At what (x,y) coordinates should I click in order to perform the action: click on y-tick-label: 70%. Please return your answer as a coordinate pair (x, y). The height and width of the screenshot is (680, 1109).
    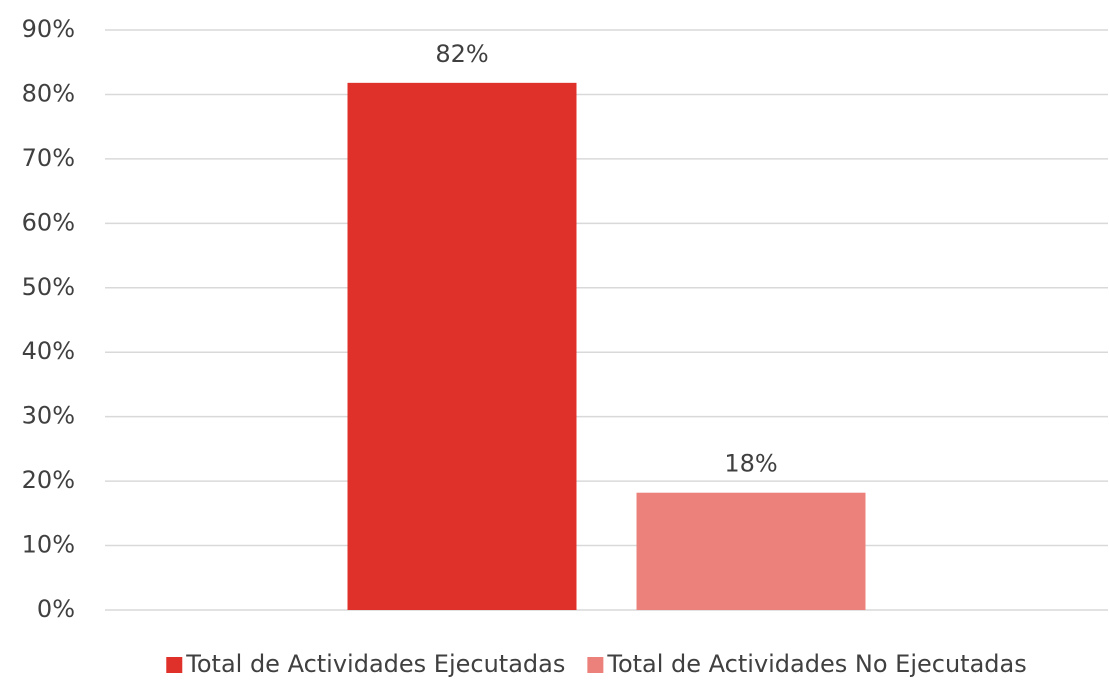
    Looking at the image, I should click on (48, 158).